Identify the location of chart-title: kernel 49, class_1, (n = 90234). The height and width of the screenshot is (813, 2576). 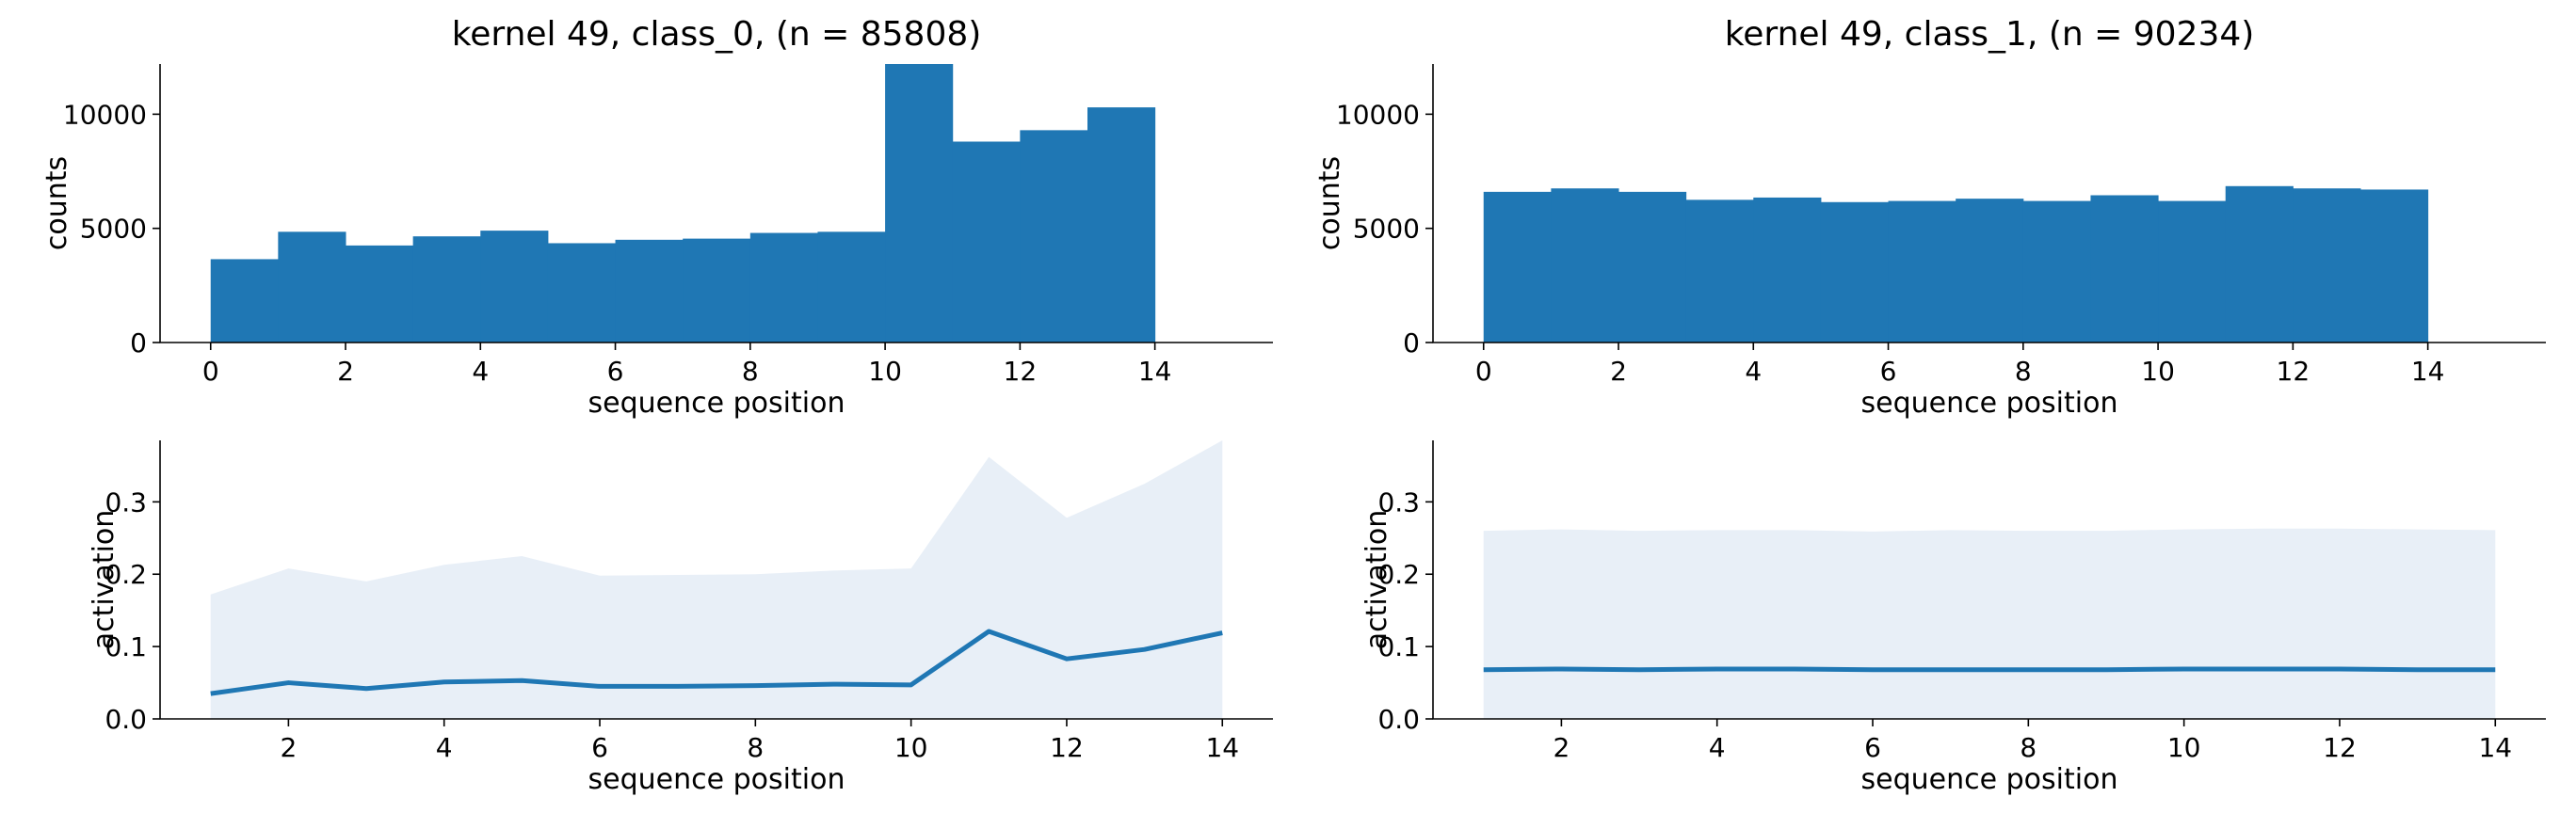
(1990, 35).